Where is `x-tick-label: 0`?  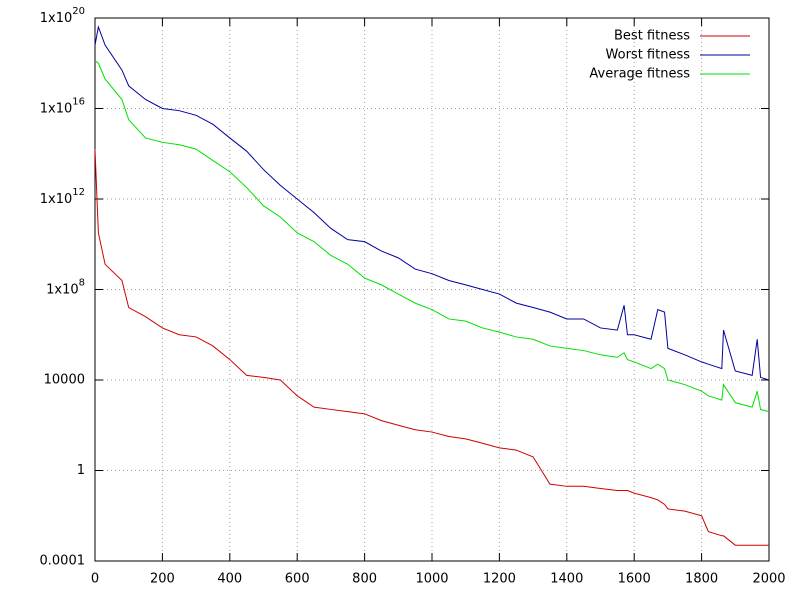
x-tick-label: 0 is located at coordinates (95, 579).